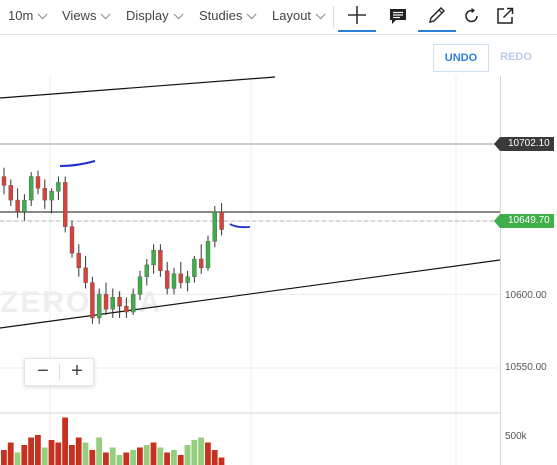 This screenshot has height=465, width=557. What do you see at coordinates (333, 17) in the screenshot?
I see `toolbar-divider` at bounding box center [333, 17].